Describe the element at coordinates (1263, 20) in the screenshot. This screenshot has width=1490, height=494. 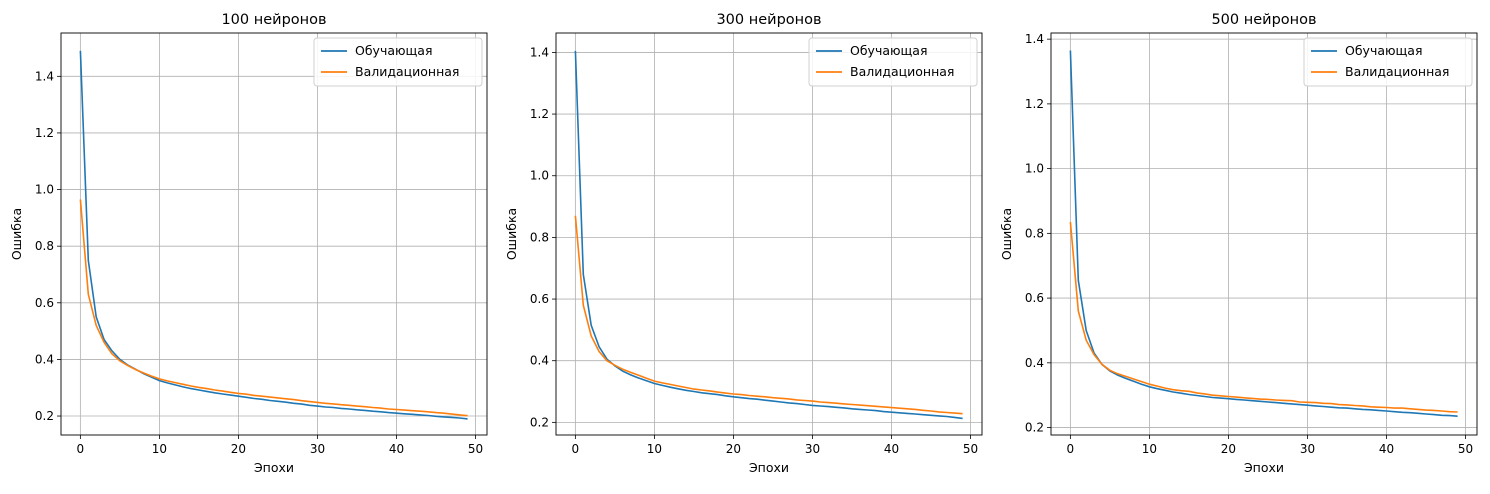
I see `subplot-title: 500 нейронов` at that location.